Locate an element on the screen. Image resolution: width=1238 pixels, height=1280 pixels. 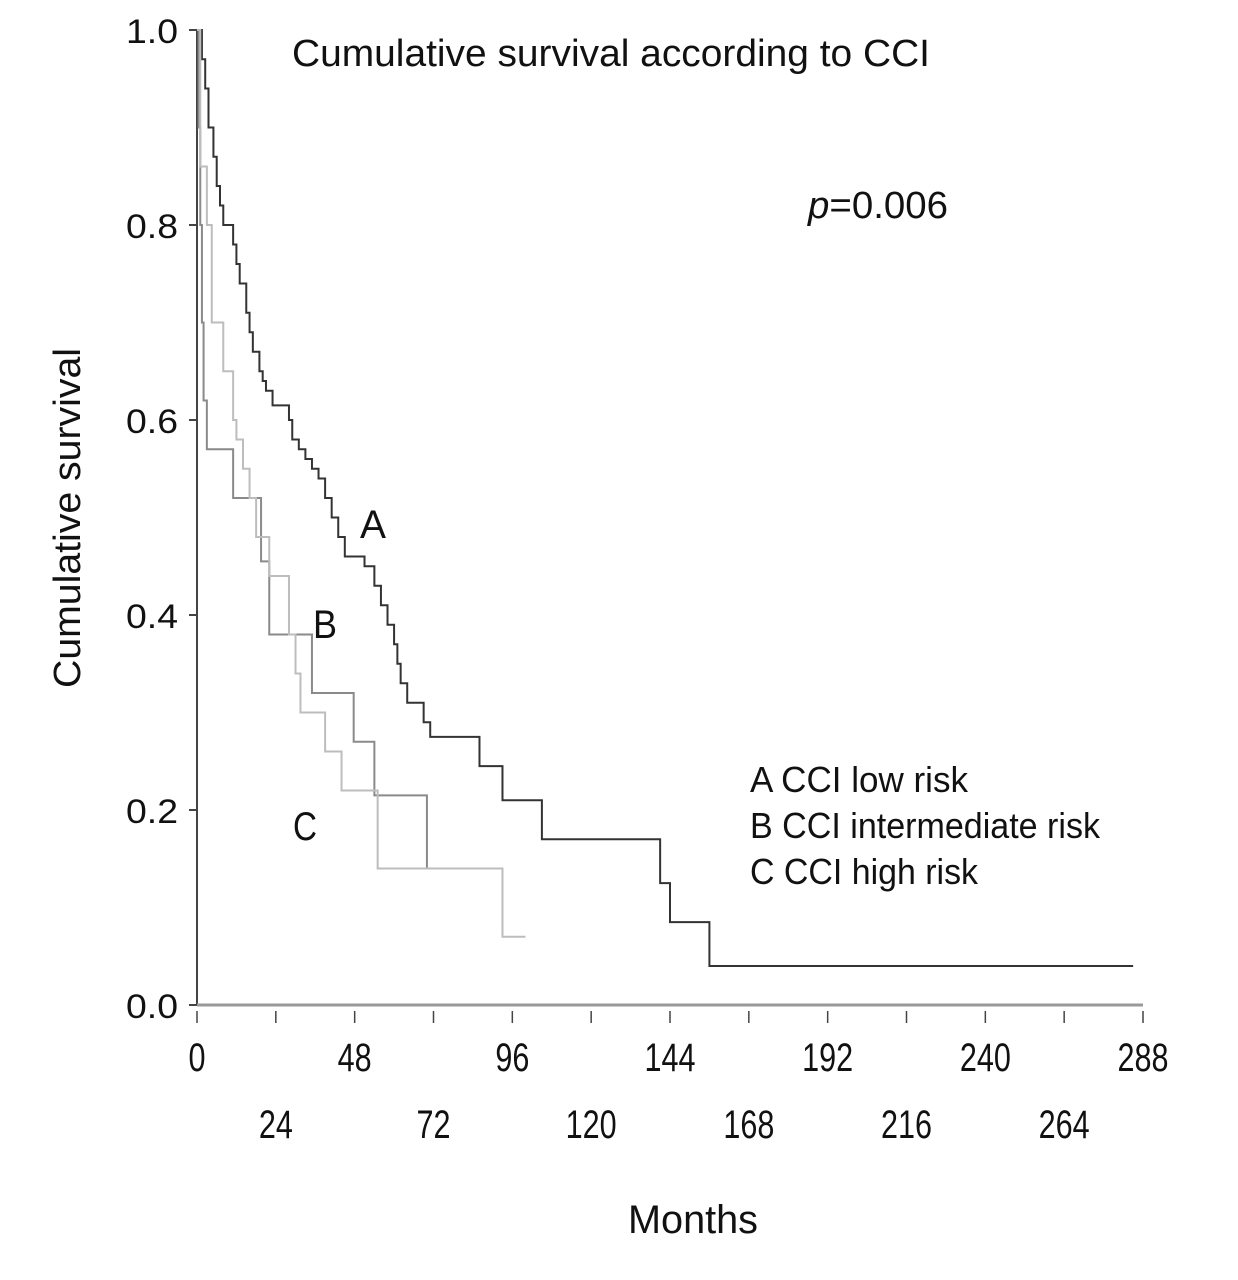
x-tick-label: 0 is located at coordinates (197, 1058).